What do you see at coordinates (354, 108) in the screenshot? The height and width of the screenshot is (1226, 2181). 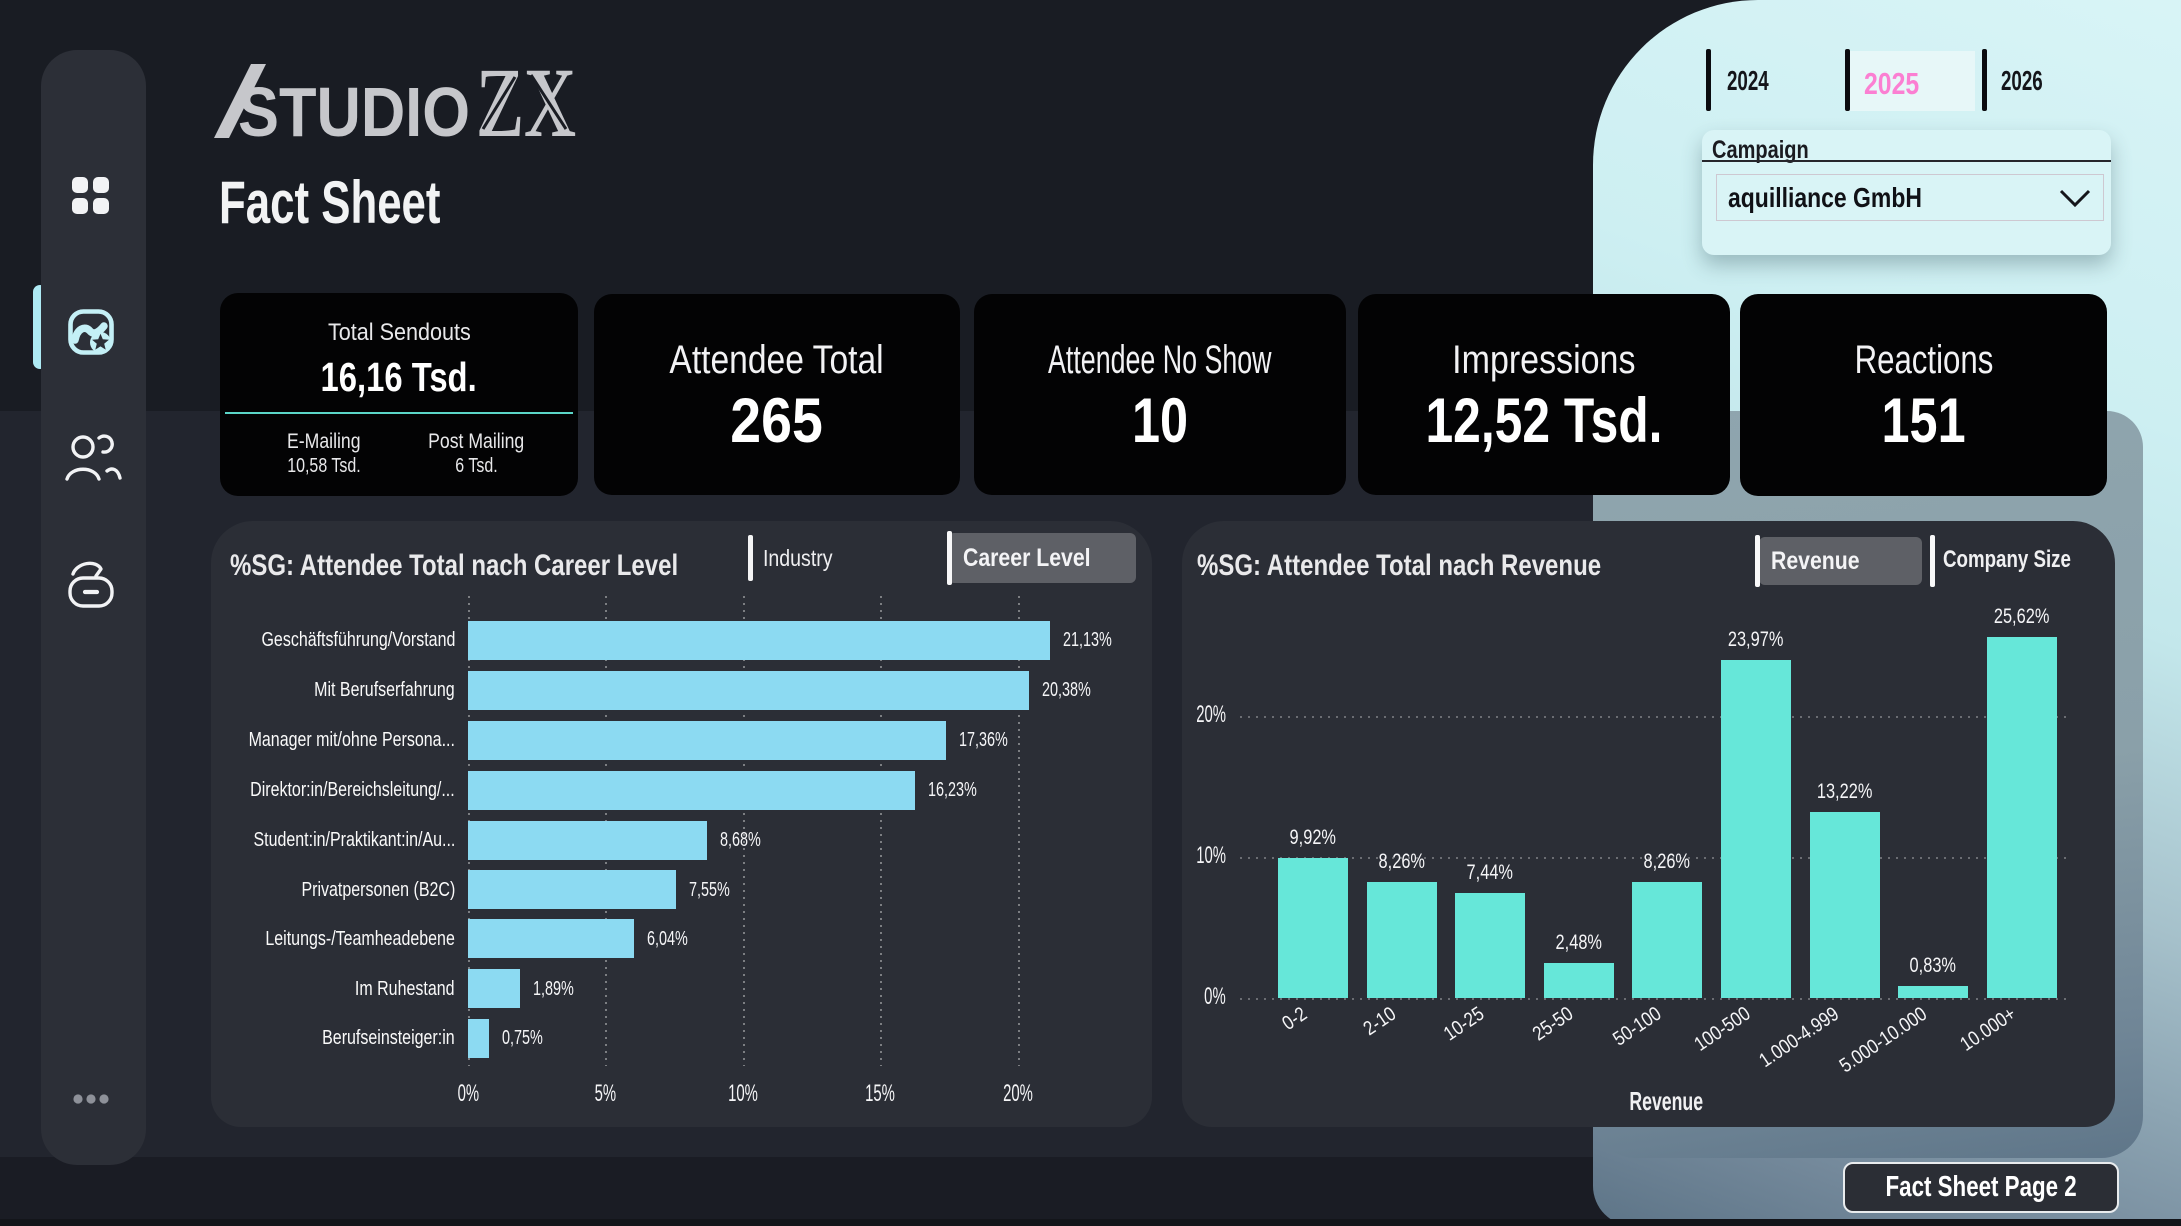 I see `svg-text: STUDIO` at bounding box center [354, 108].